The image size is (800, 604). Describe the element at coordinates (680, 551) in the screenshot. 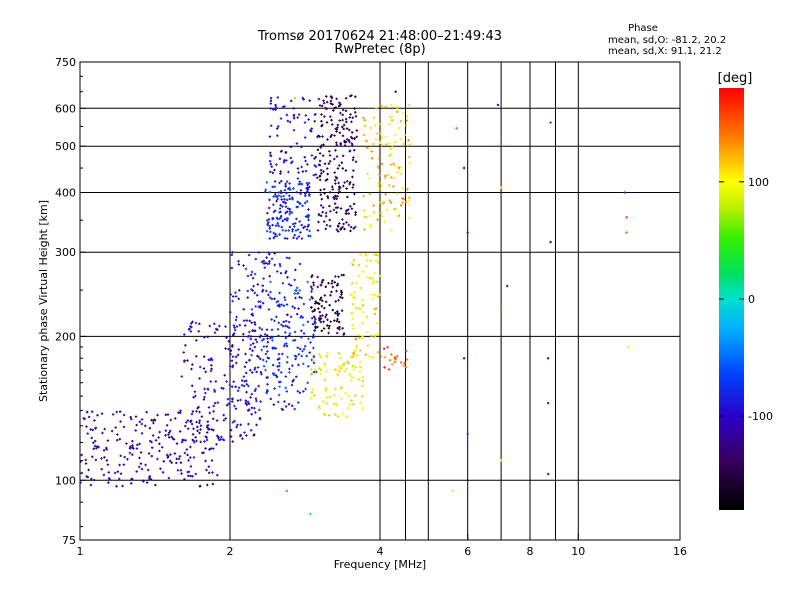

I see `x-tick-label: 16` at that location.